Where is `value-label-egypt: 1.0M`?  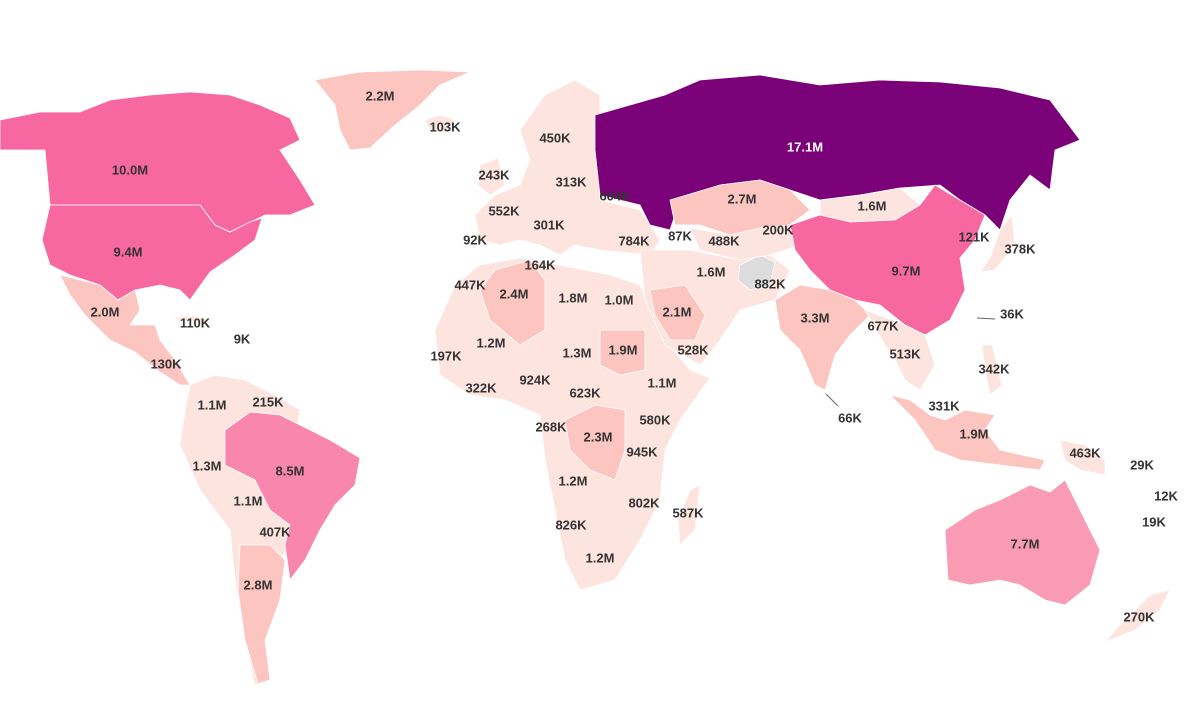
value-label-egypt: 1.0M is located at coordinates (619, 299).